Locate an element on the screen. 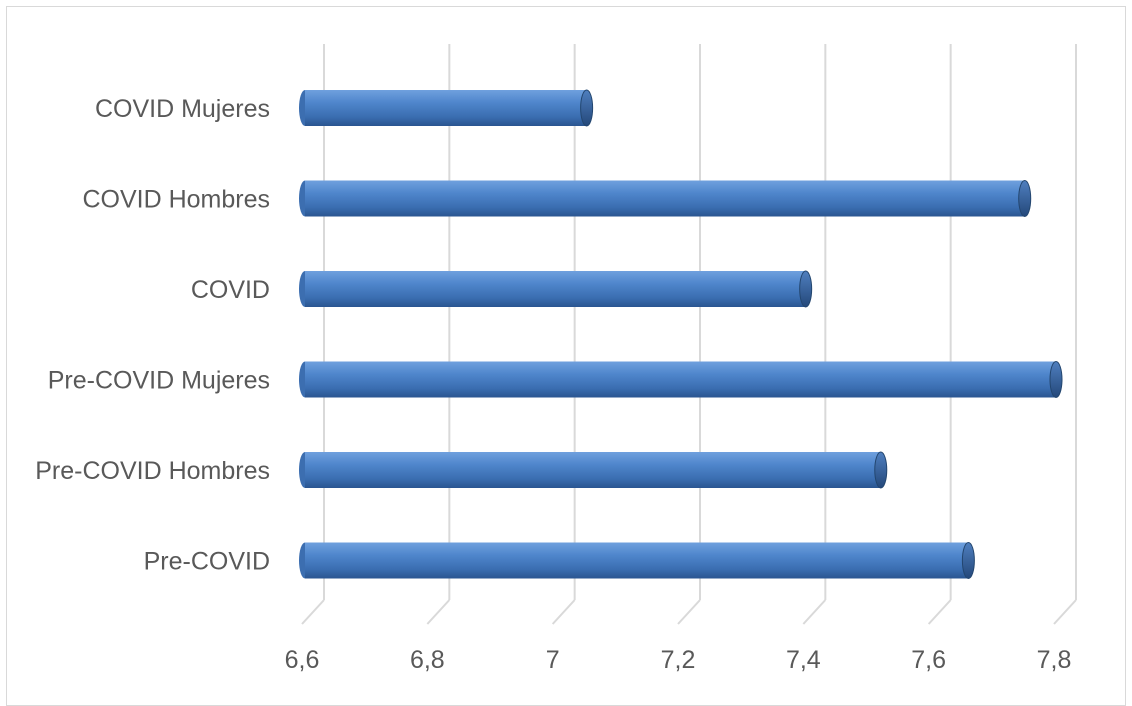 The width and height of the screenshot is (1132, 706). x-tick-label: 7,8 is located at coordinates (1054, 660).